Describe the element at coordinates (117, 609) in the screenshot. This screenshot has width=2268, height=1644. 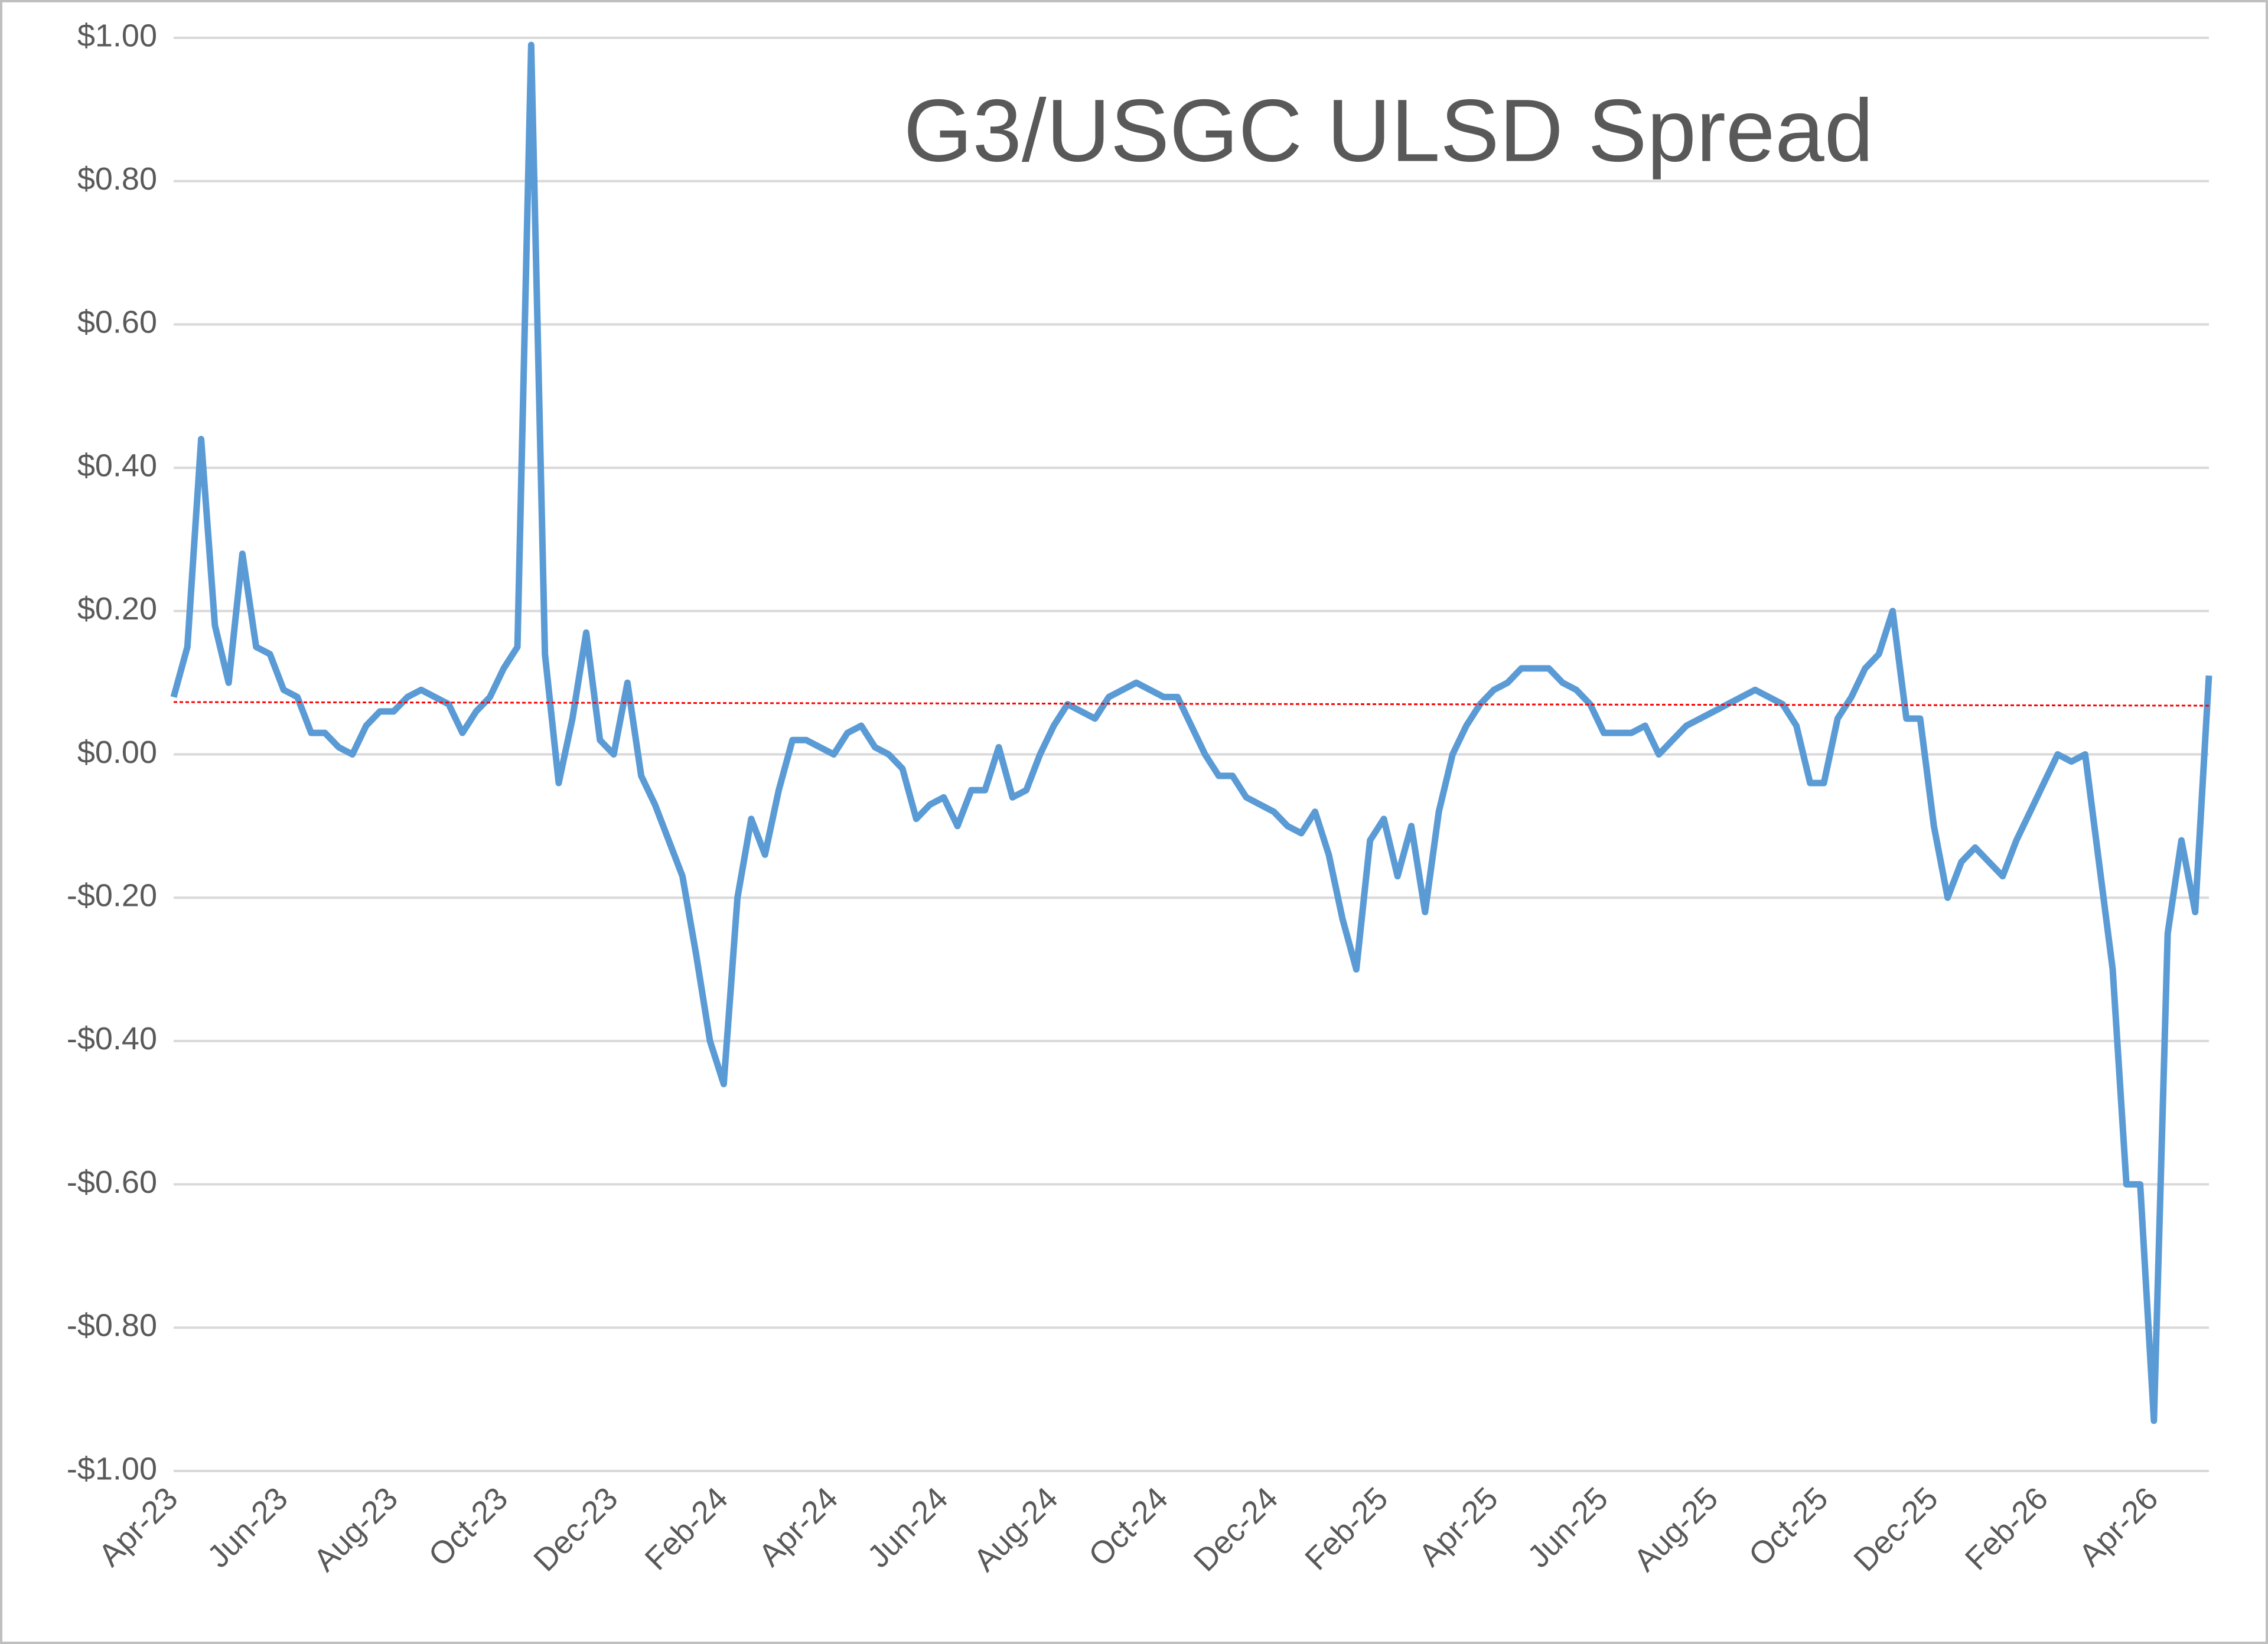
I see `y-tick-label: $0.20` at that location.